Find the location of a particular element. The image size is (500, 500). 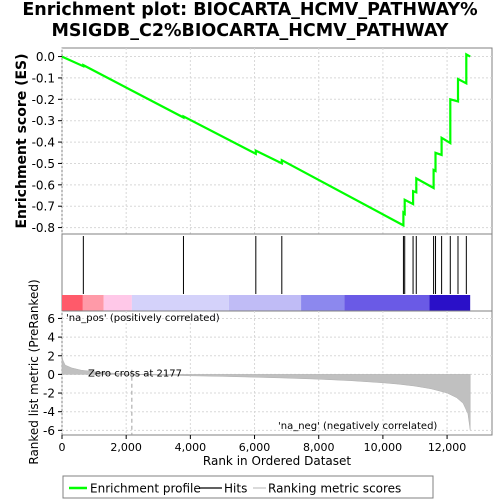

legend-label-hits: Hits is located at coordinates (235, 489).